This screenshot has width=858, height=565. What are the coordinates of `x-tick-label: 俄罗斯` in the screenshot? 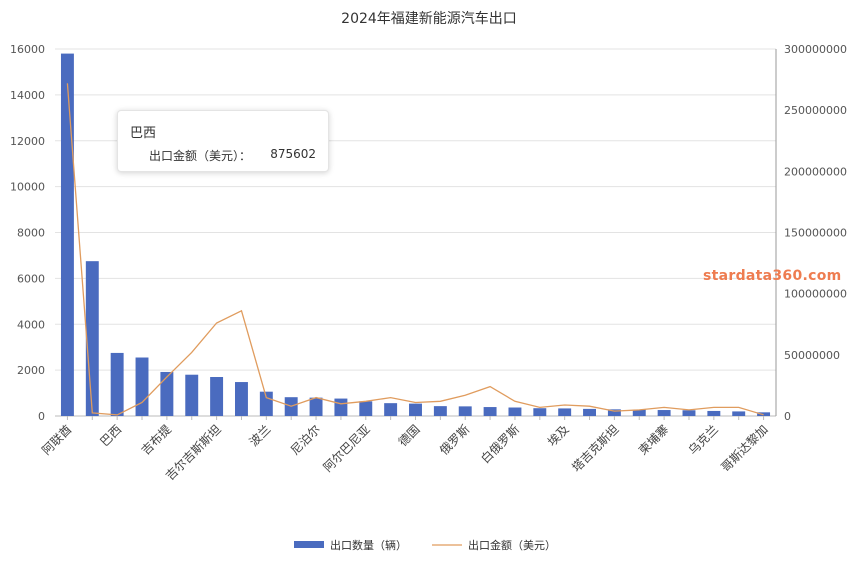 It's located at (454, 439).